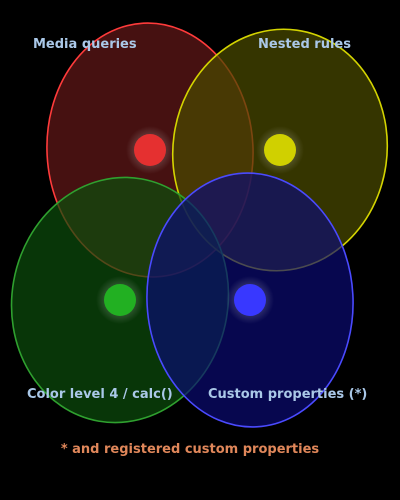 This screenshot has height=500, width=400. What do you see at coordinates (120, 300) in the screenshot?
I see `color-level-4-dot` at bounding box center [120, 300].